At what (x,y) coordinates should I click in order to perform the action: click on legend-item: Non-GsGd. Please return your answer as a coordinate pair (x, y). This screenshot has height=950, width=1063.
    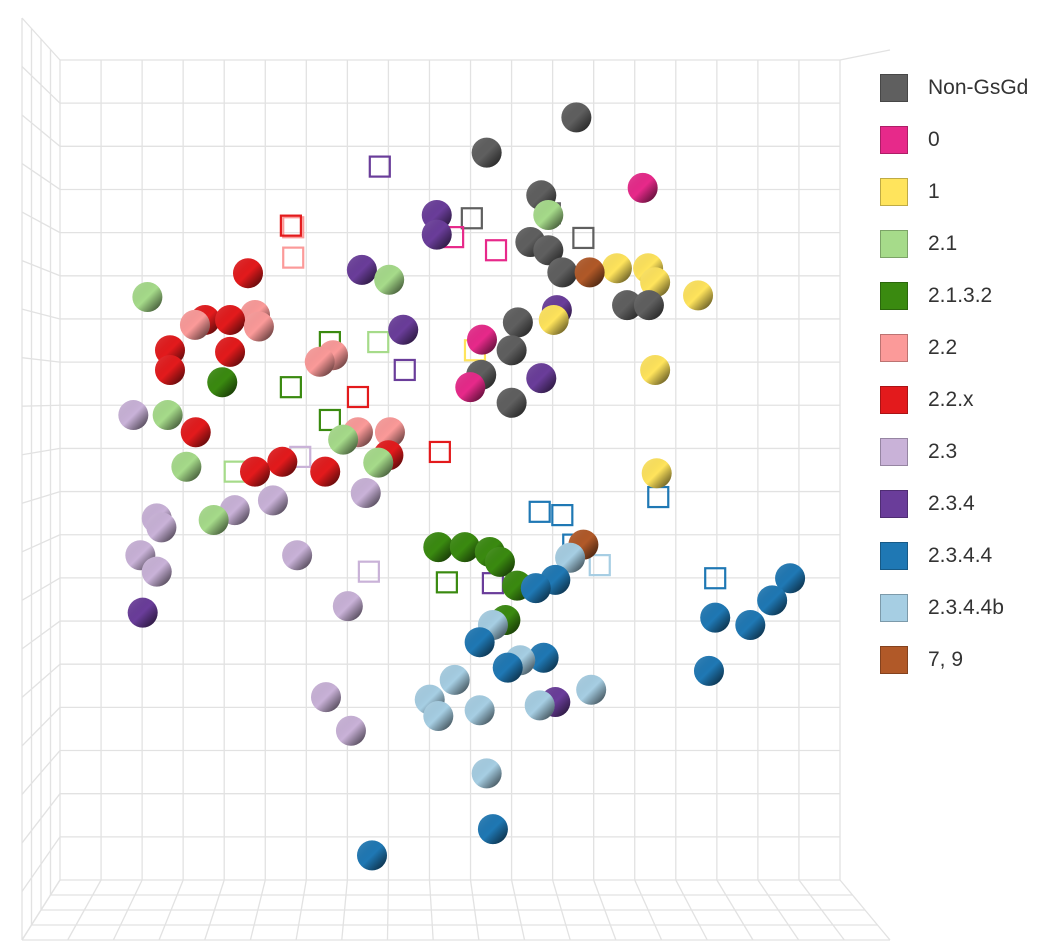
    Looking at the image, I should click on (954, 88).